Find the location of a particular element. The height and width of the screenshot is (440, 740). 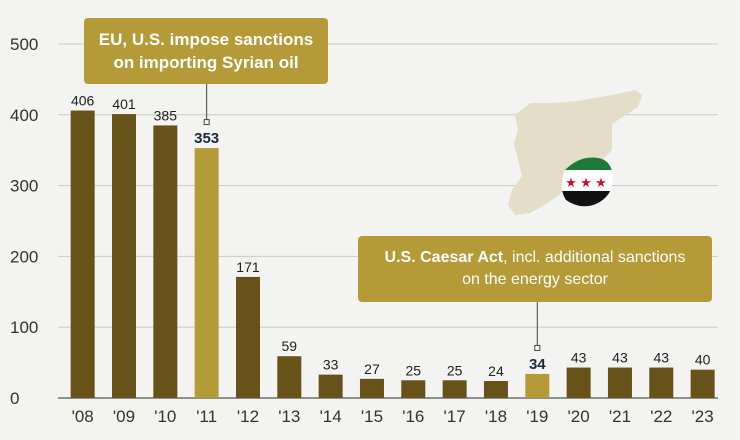

x-tick-label: '12 is located at coordinates (248, 416).